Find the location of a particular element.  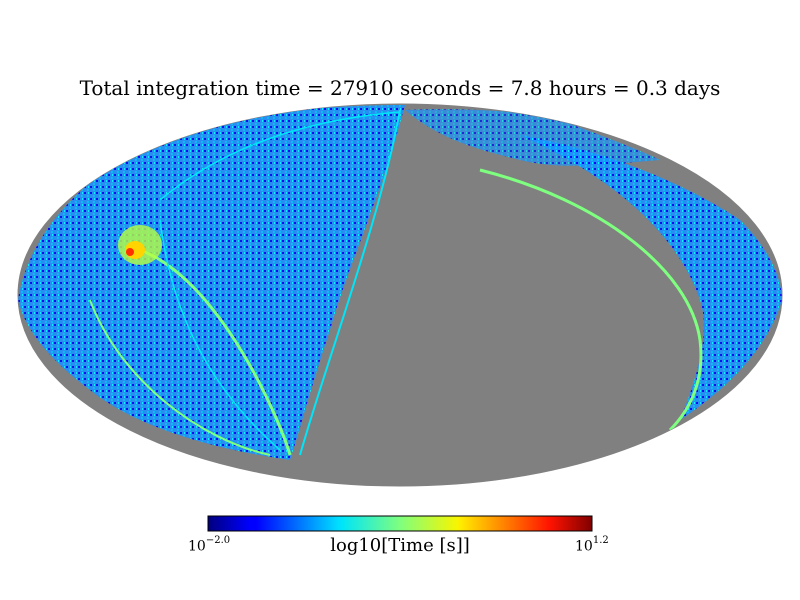

coverage-region-northeast is located at coordinates (532, 137).